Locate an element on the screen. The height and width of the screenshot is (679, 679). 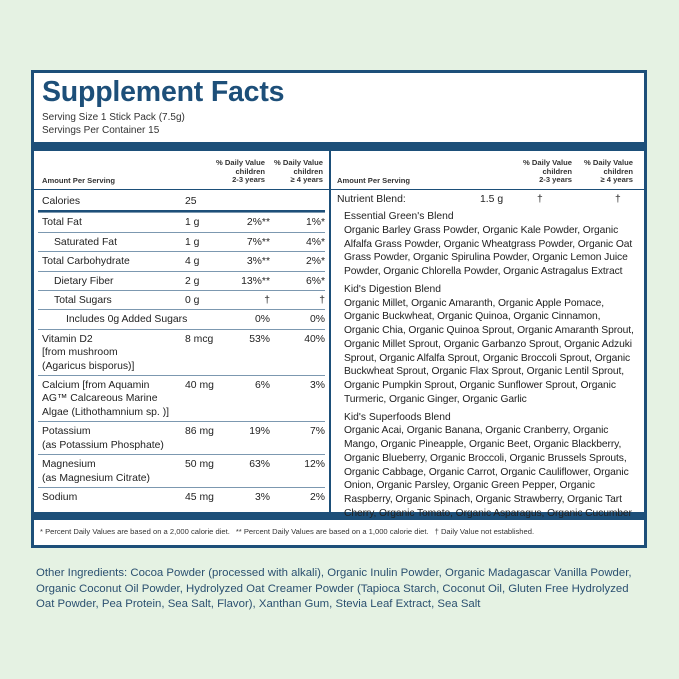
nutrient-name: Potassium (as Potassium Phosphate) is located at coordinates (111, 438).